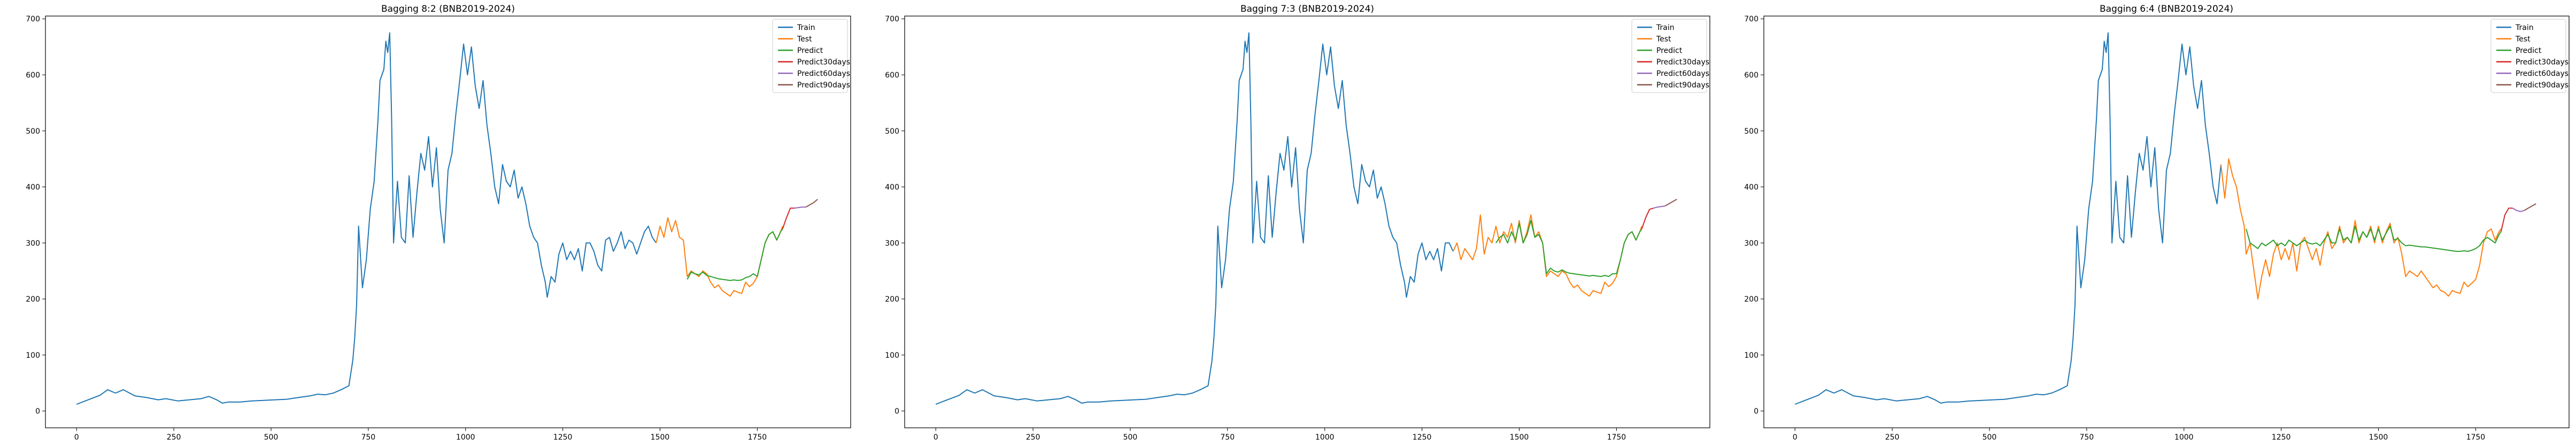 This screenshot has width=2576, height=446. I want to click on chart-title: Bagging 8:2 (BNB2019-2024), so click(448, 9).